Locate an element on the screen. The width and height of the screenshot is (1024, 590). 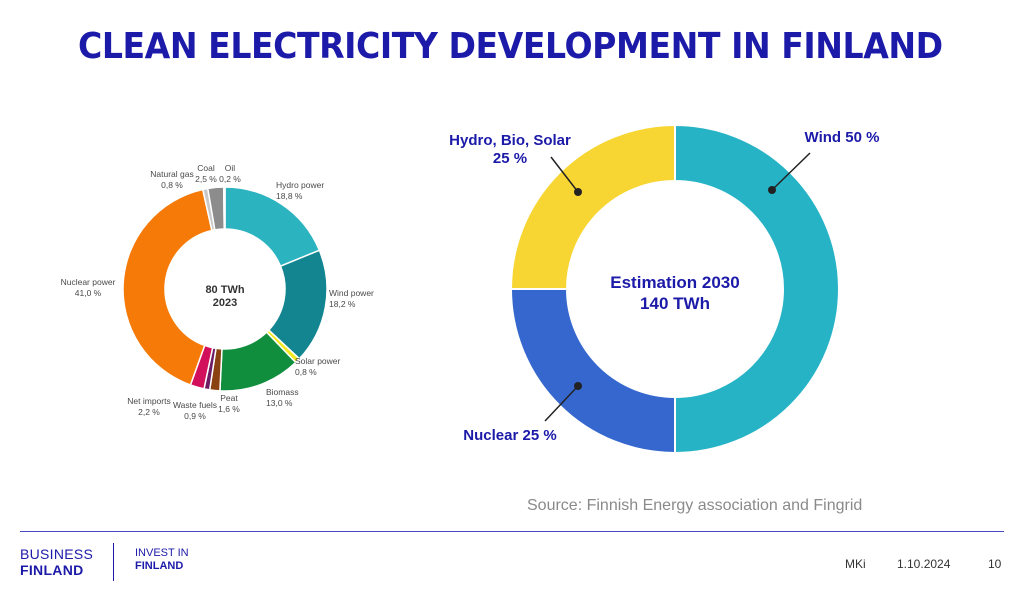
label-biomass: Biomass 13,0 % is located at coordinates (282, 397).